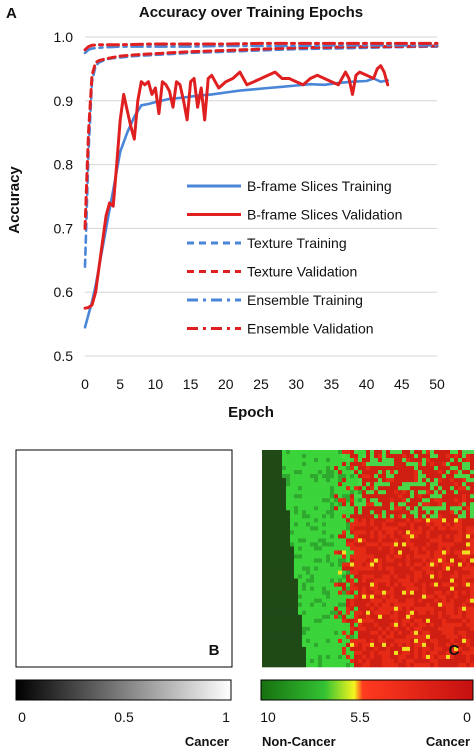 This screenshot has width=474, height=750. Describe the element at coordinates (308, 601) in the screenshot. I see `panel-c-cell-1972` at that location.